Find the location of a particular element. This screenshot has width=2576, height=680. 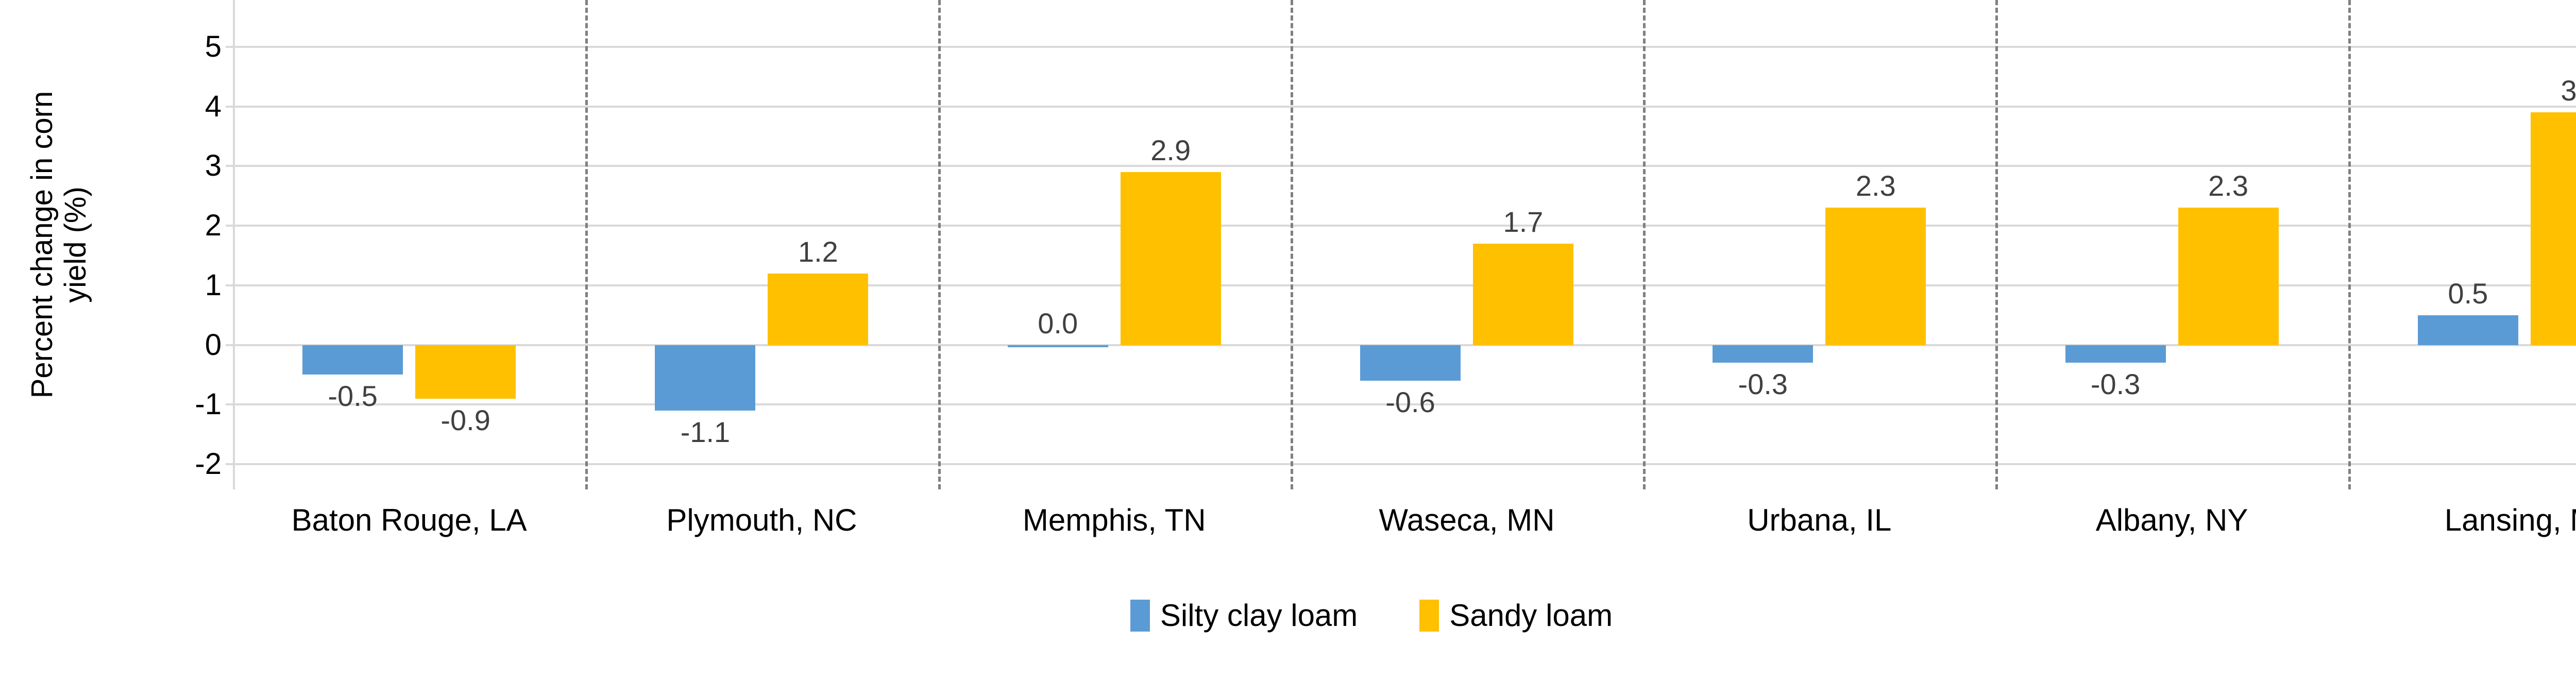

y-axis-tick-label: 3 is located at coordinates (213, 166).